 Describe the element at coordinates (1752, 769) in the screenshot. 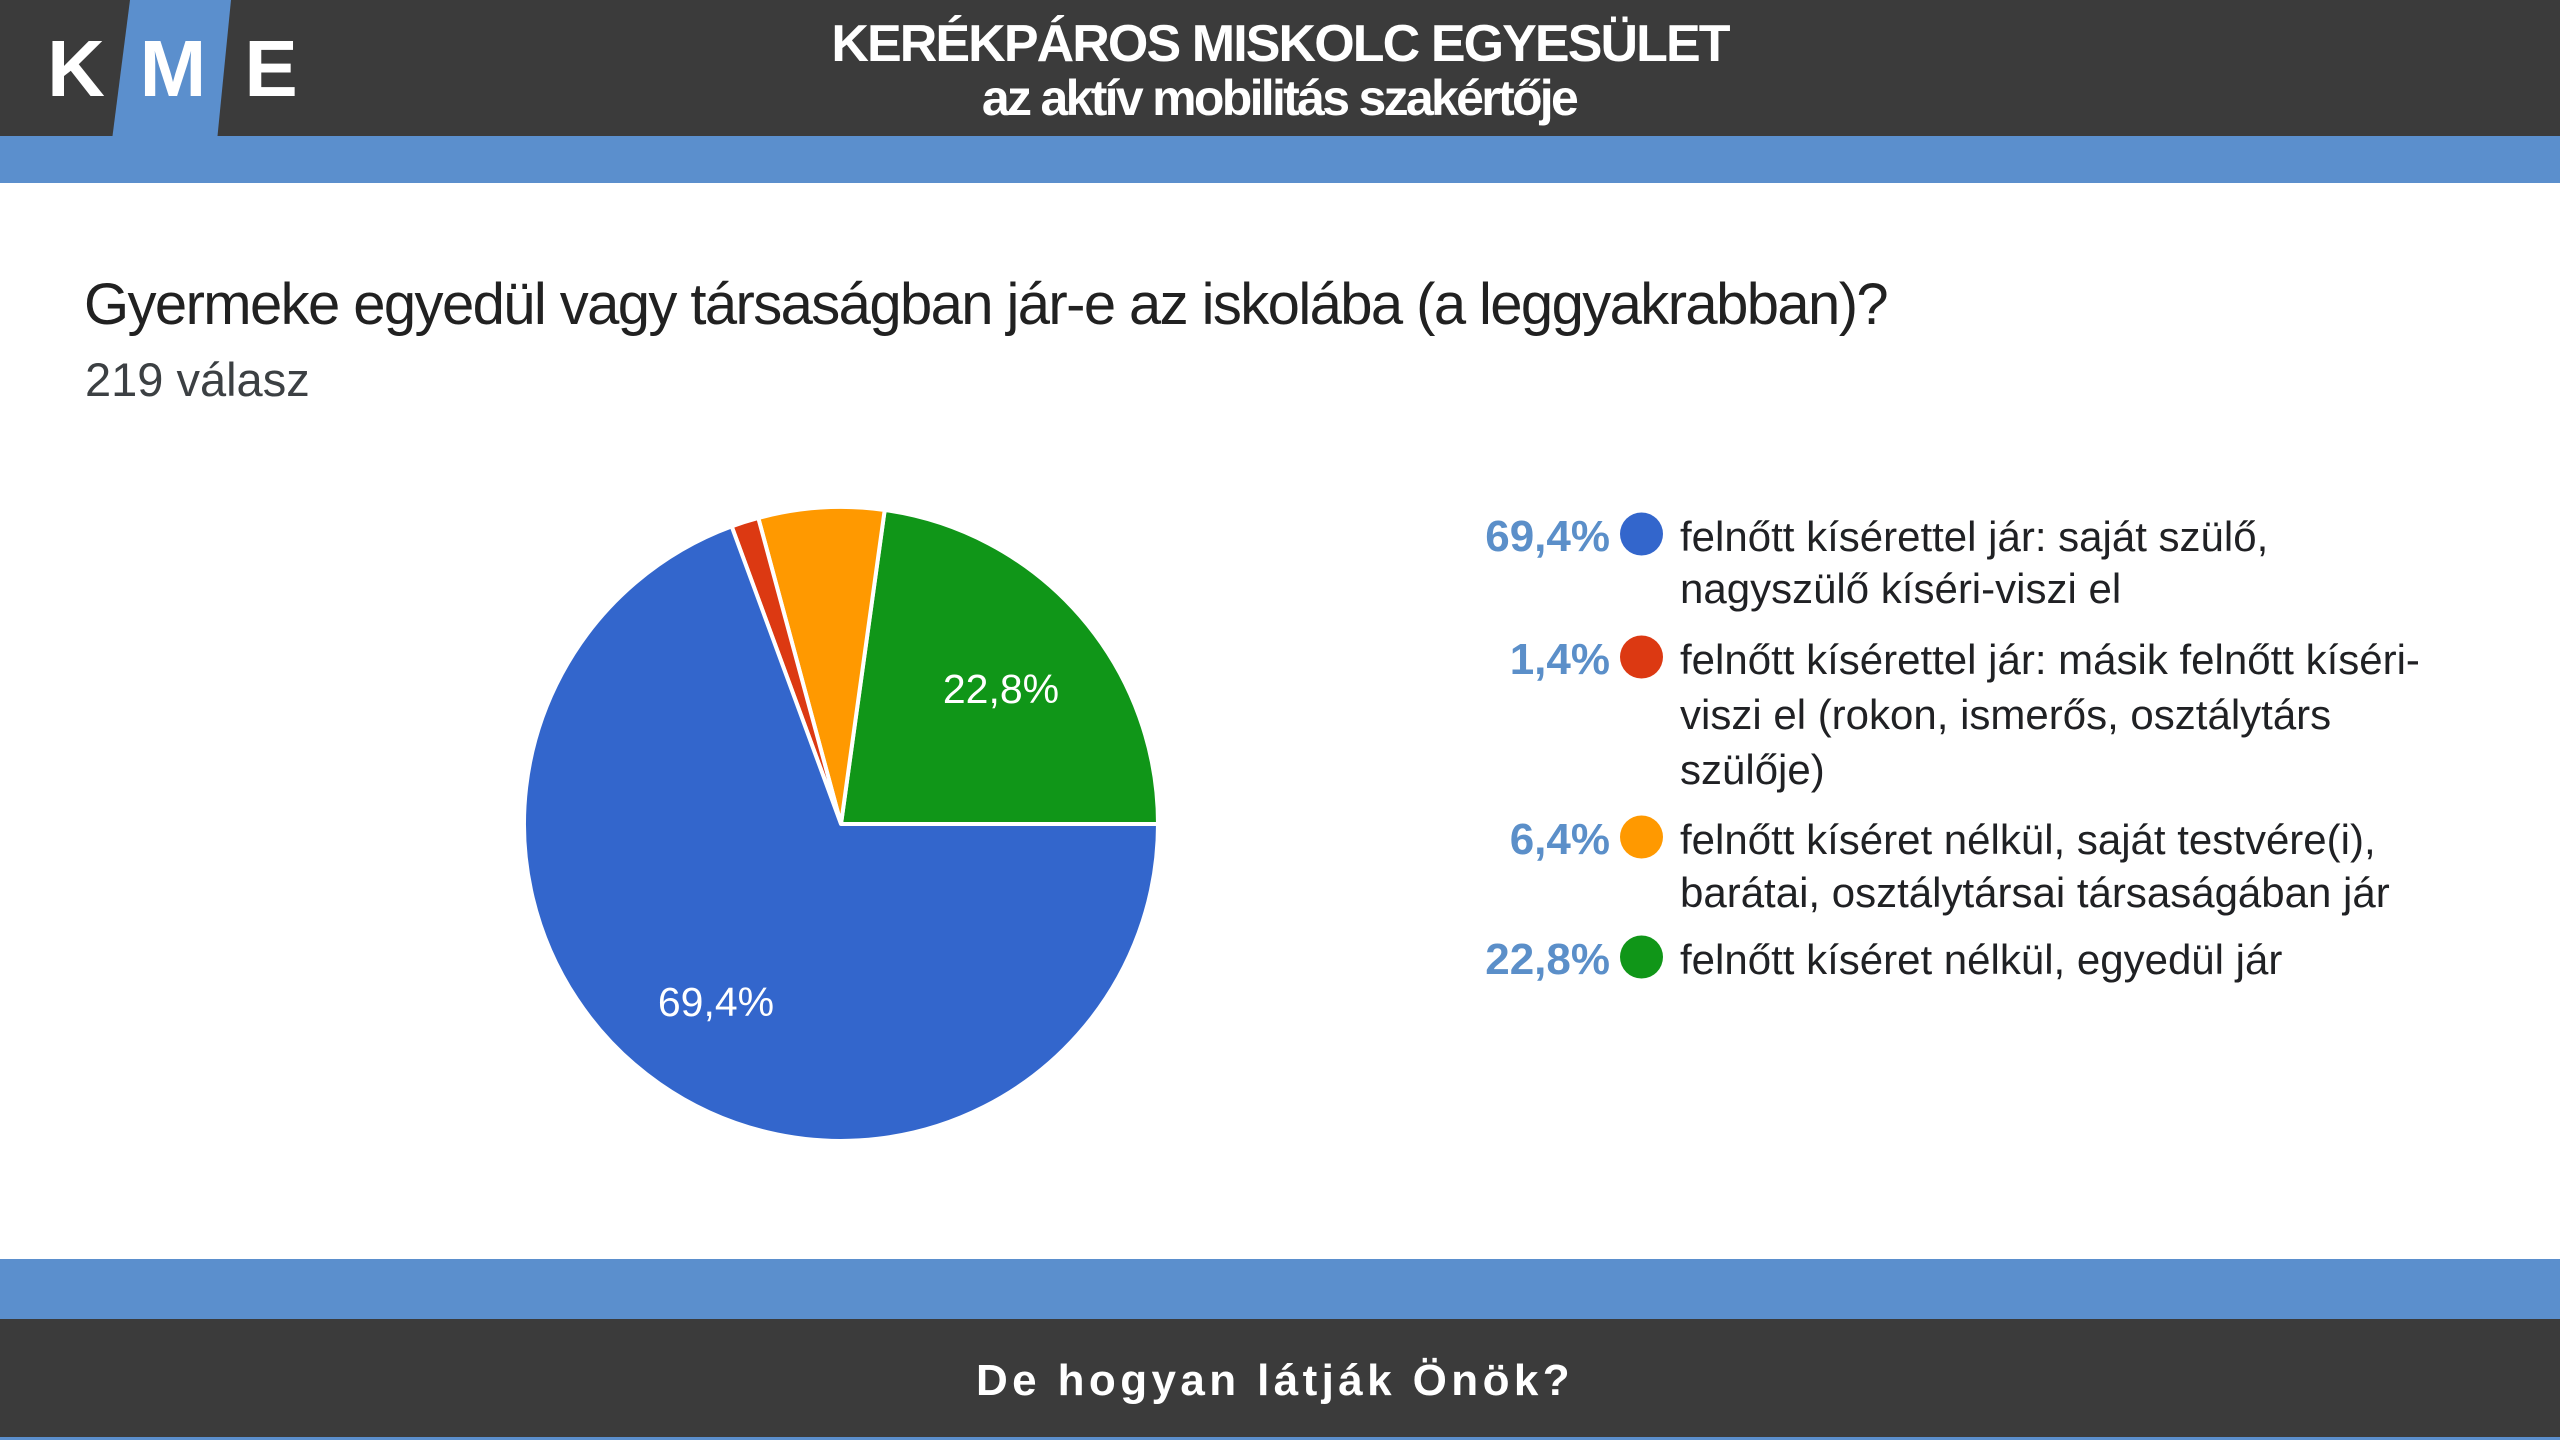

I see `svg-text: szülője)` at that location.